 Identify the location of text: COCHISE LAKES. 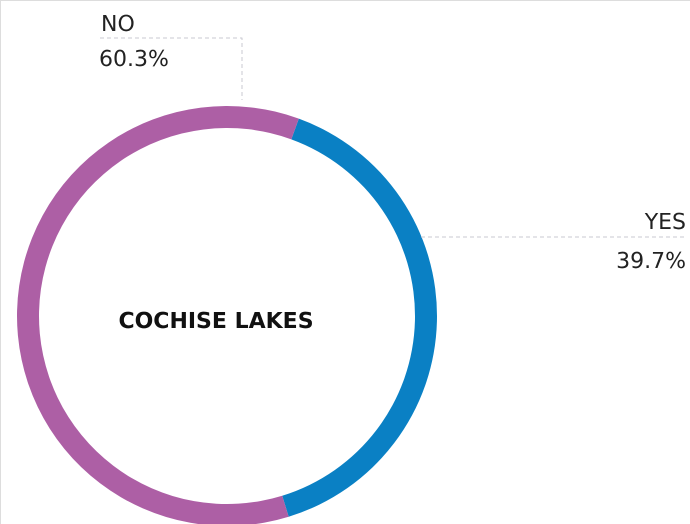
(216, 321).